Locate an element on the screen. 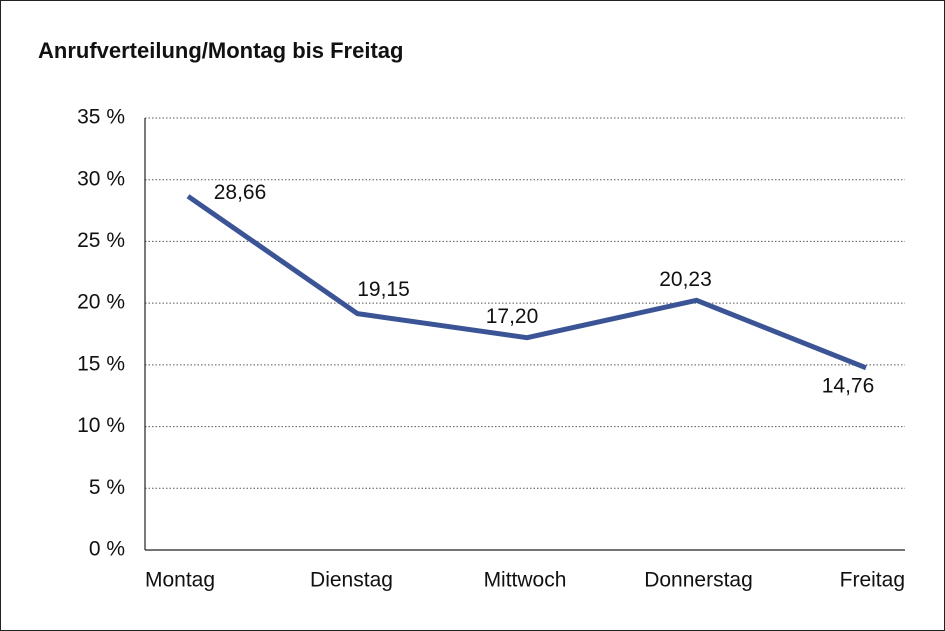 This screenshot has height=631, width=945. data-label: 28,66 is located at coordinates (240, 192).